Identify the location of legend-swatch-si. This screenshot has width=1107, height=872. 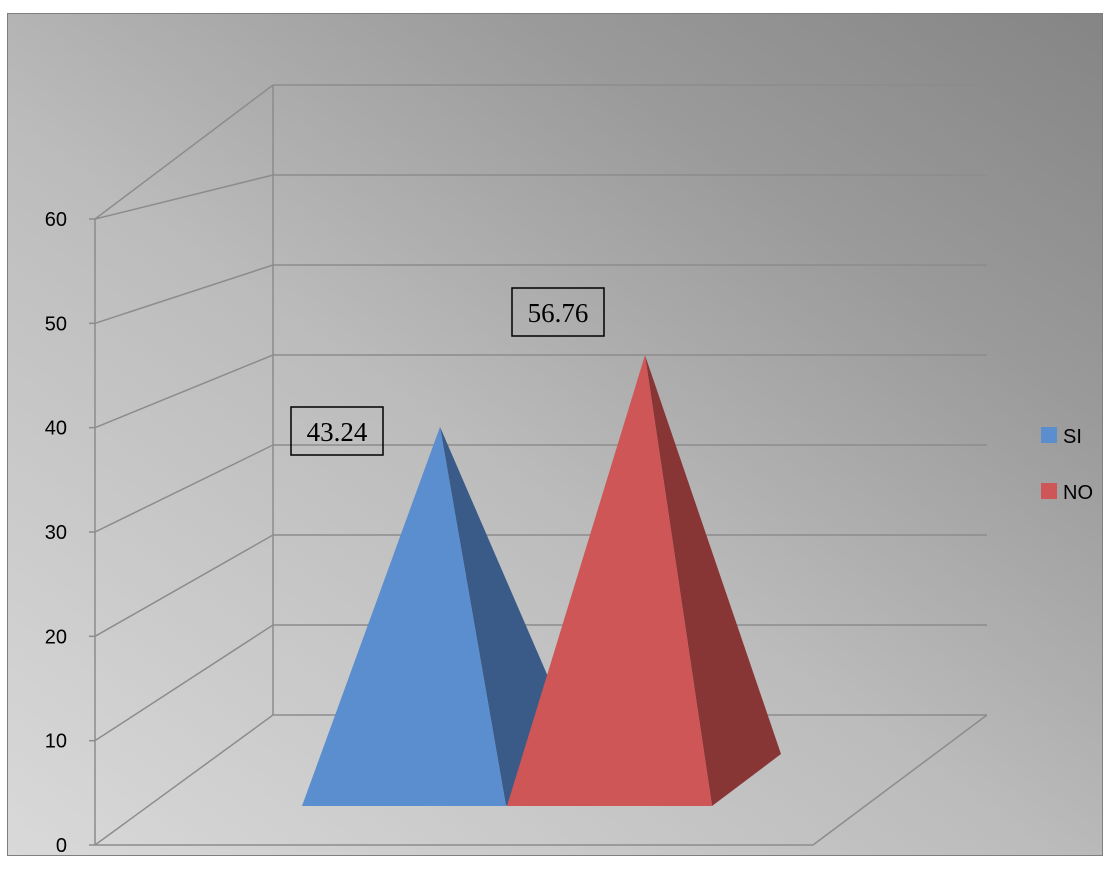
(1049, 435).